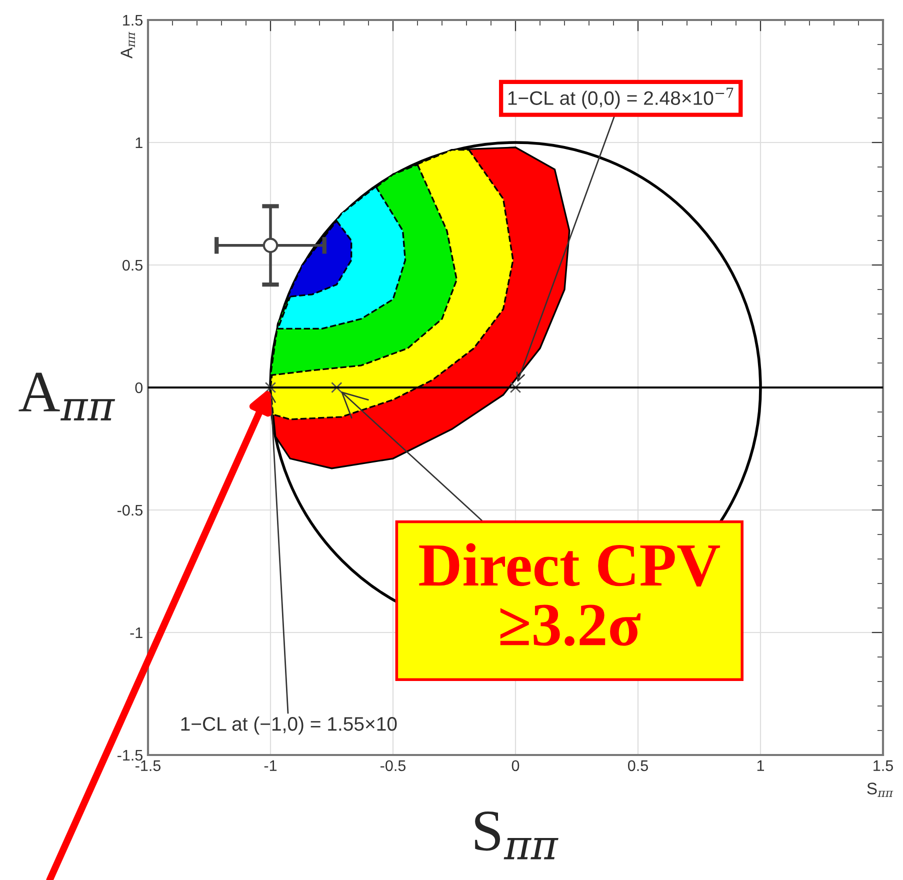  Describe the element at coordinates (129, 510) in the screenshot. I see `y-tick-label: -0.5` at that location.